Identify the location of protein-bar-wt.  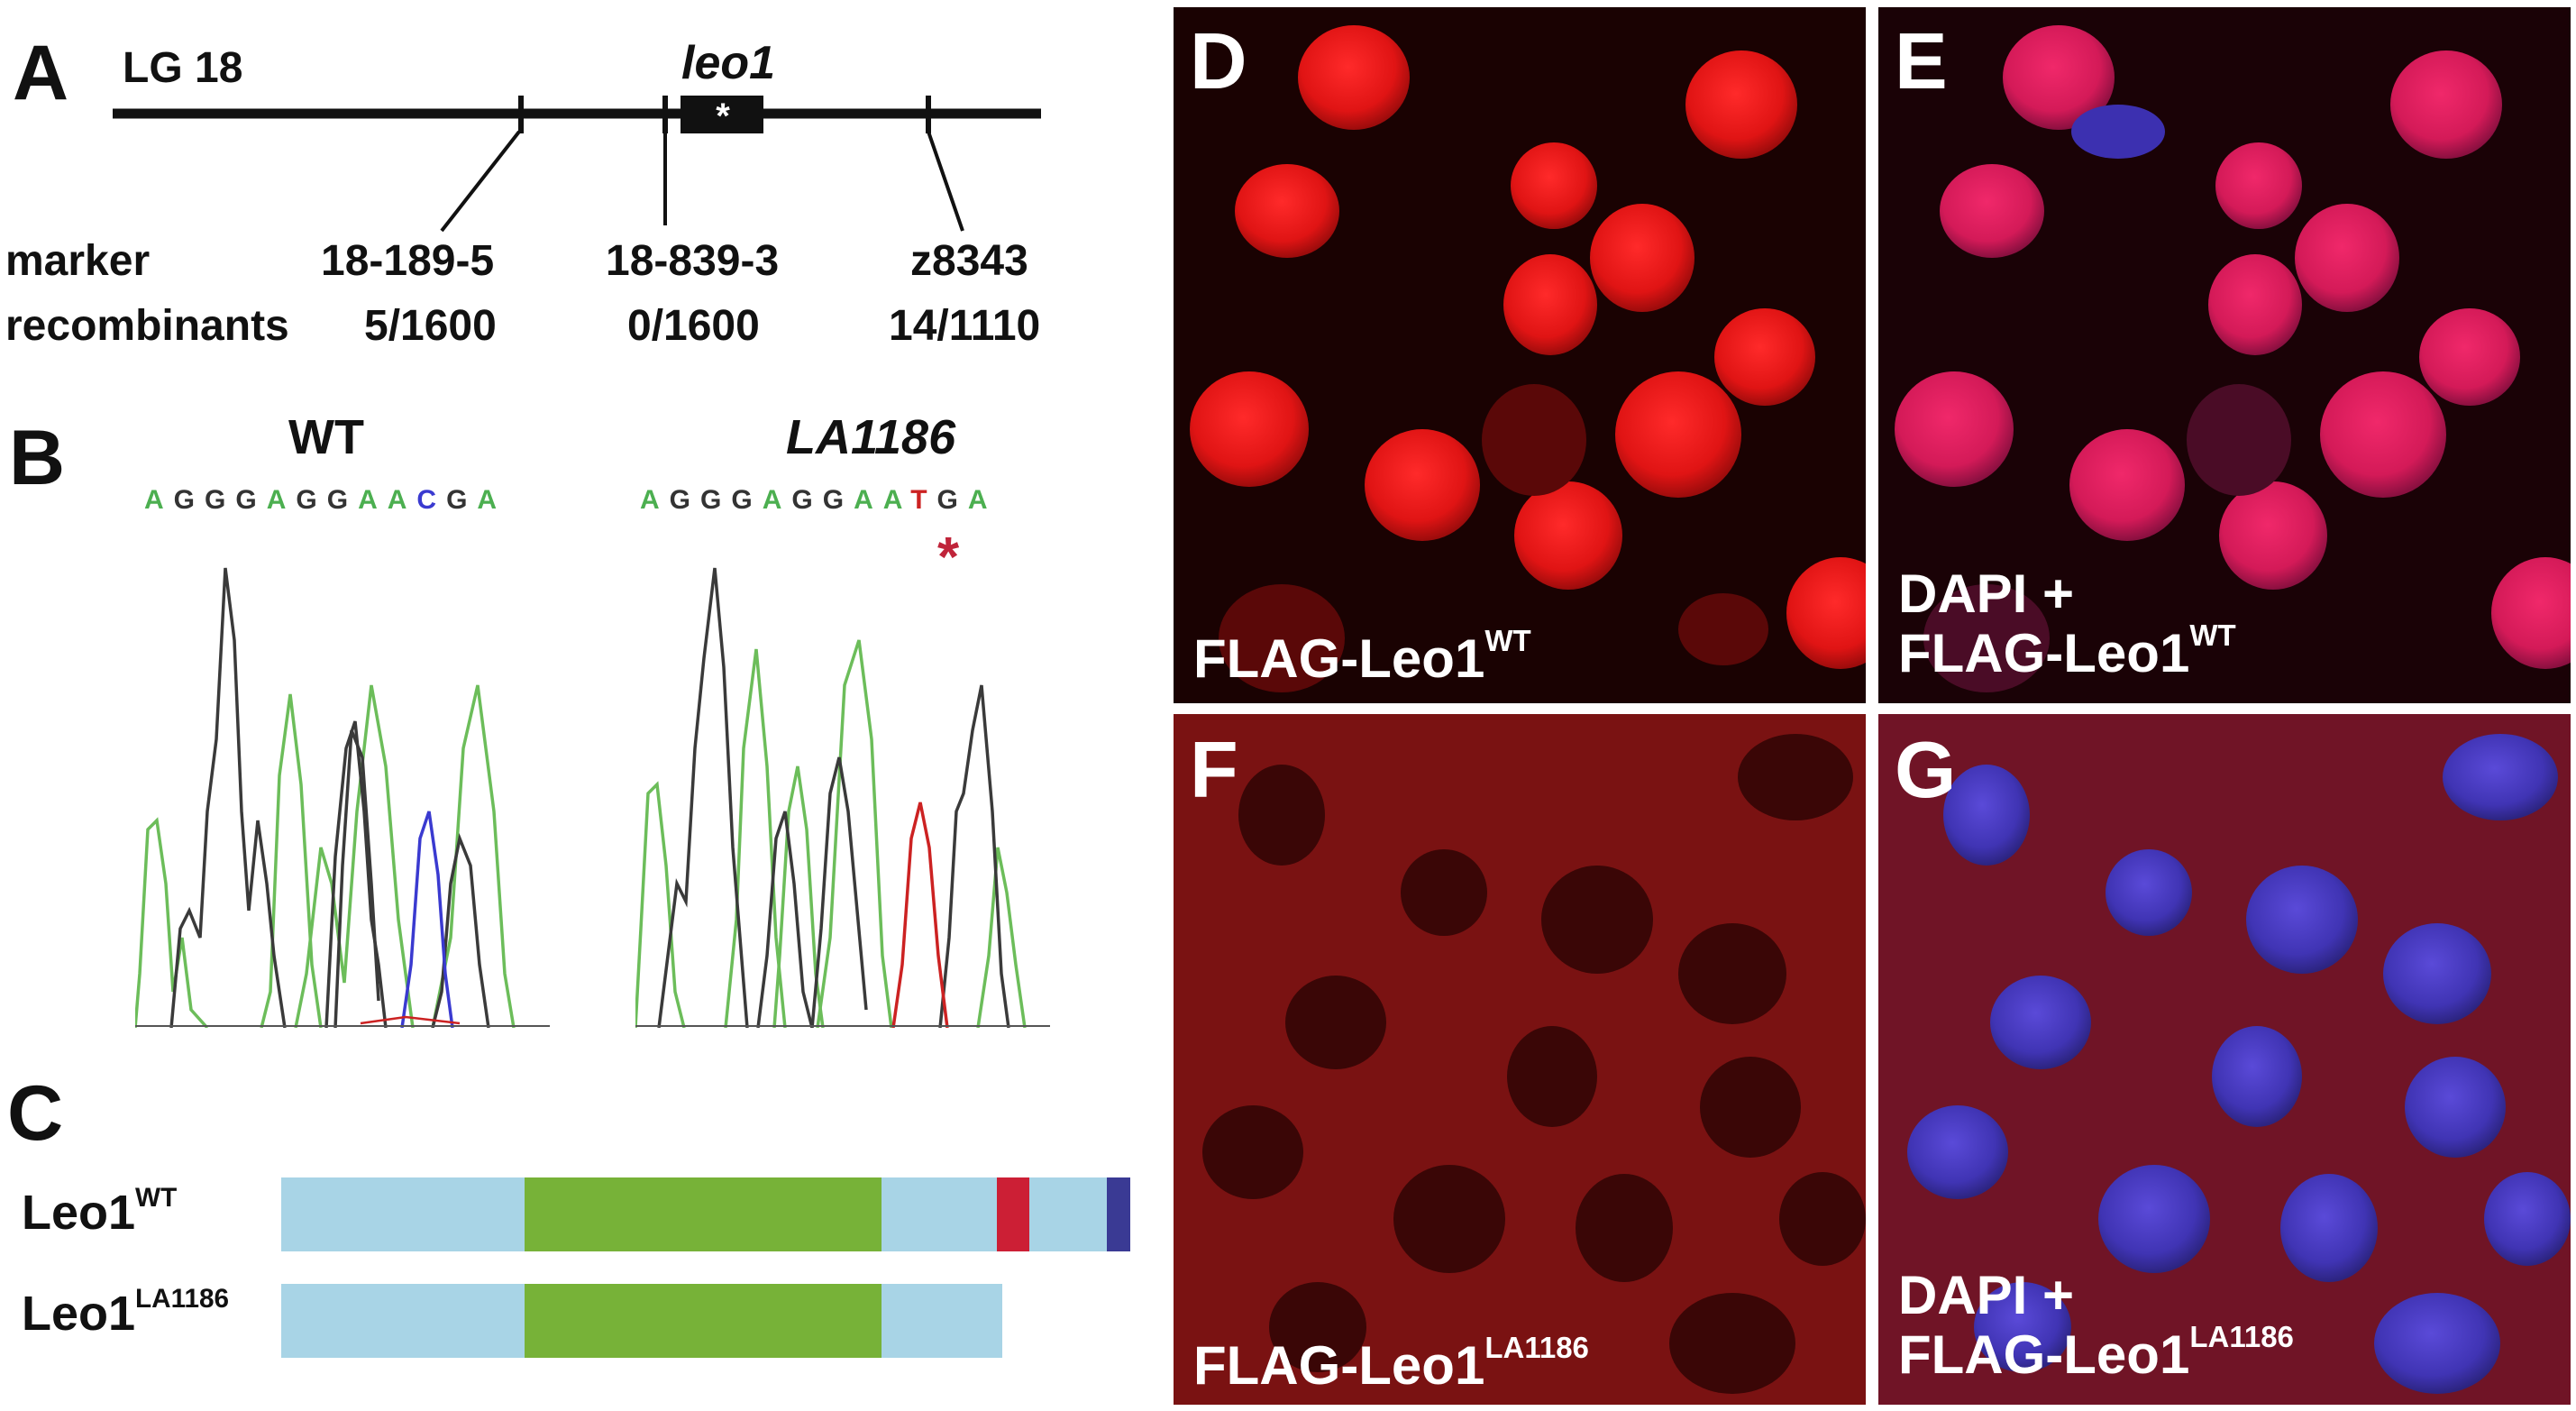
(705, 1214).